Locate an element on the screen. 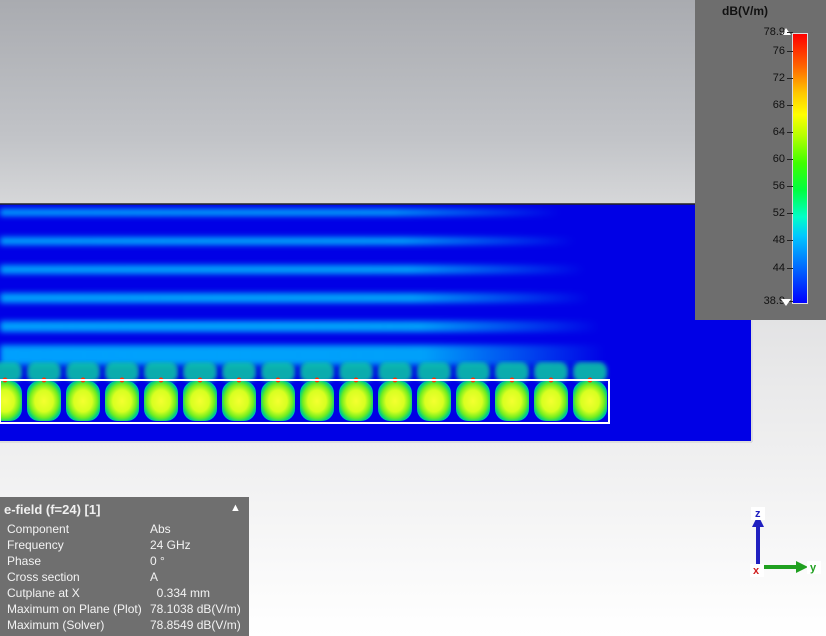 This screenshot has width=826, height=636. info-value: 0 ° is located at coordinates (157, 561).